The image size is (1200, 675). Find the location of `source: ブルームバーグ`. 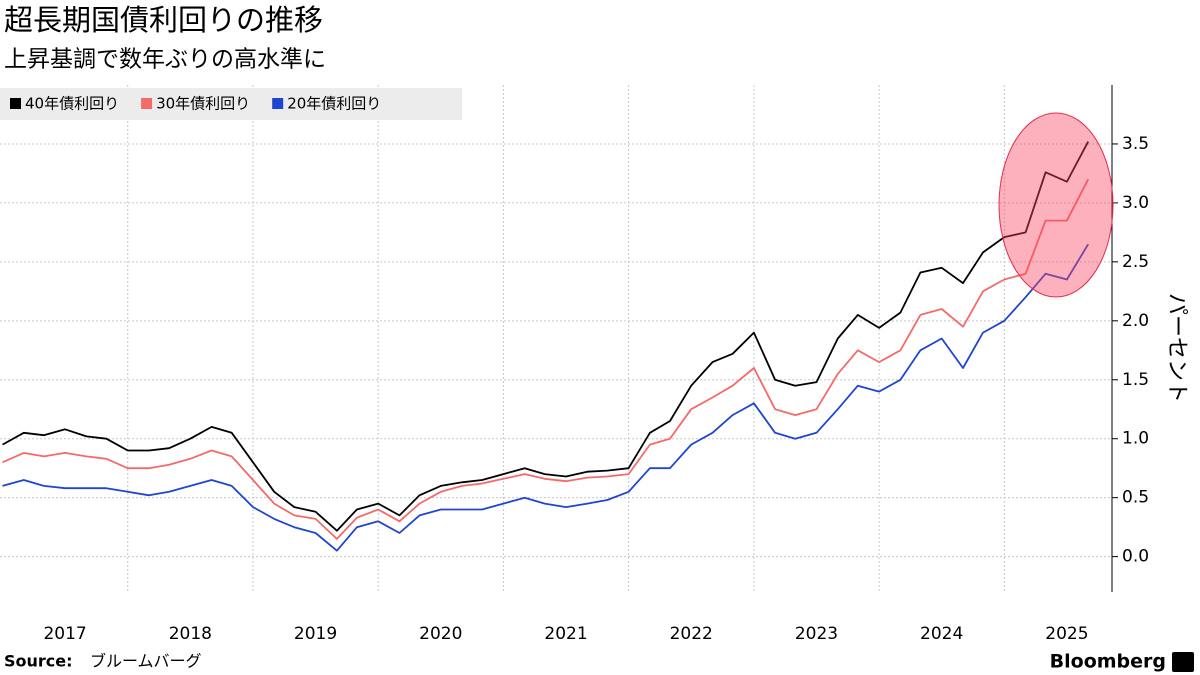

source: ブルームバーグ is located at coordinates (146, 661).